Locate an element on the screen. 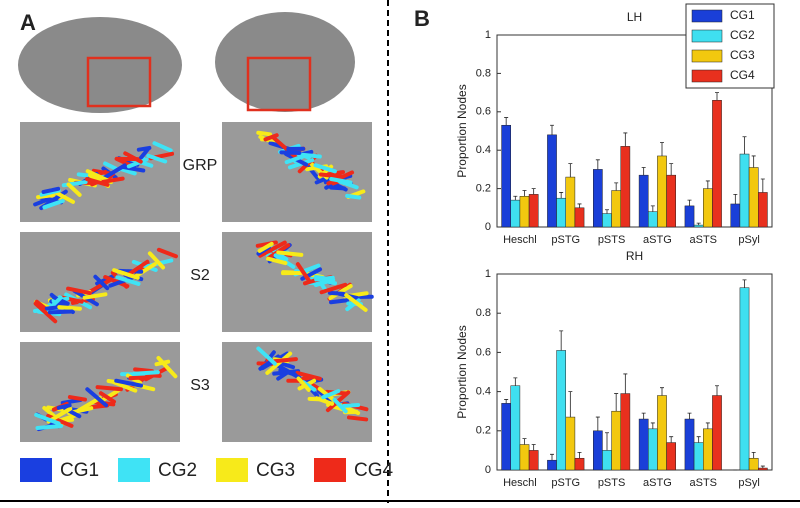 The width and height of the screenshot is (800, 508). x-tick-label: Heschl is located at coordinates (520, 240).